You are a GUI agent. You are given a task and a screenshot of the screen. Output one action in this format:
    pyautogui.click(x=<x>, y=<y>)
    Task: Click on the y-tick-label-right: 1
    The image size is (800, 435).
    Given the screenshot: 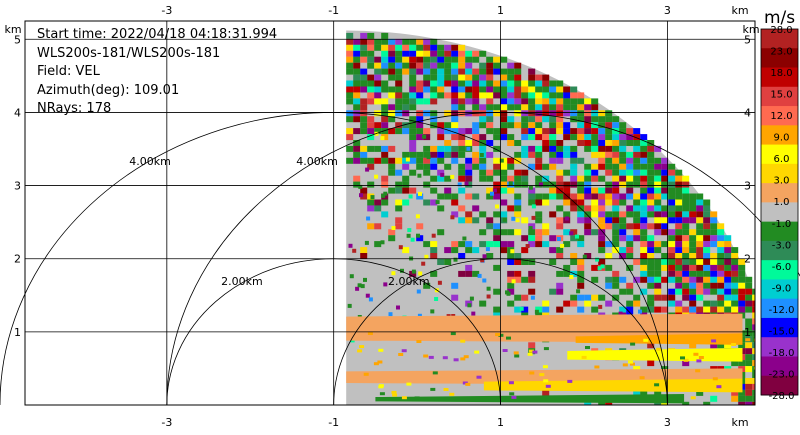 What is the action you would take?
    pyautogui.click(x=747, y=332)
    